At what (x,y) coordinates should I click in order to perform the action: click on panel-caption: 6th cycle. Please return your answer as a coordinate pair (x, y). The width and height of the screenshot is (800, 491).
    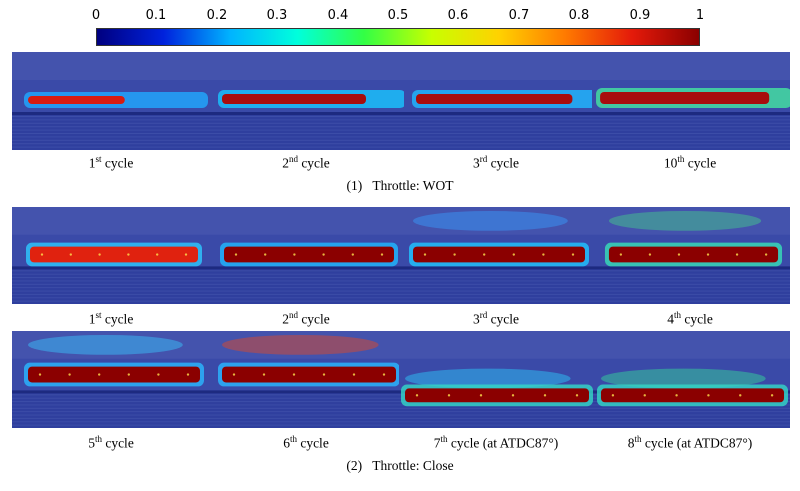
    Looking at the image, I should click on (306, 442).